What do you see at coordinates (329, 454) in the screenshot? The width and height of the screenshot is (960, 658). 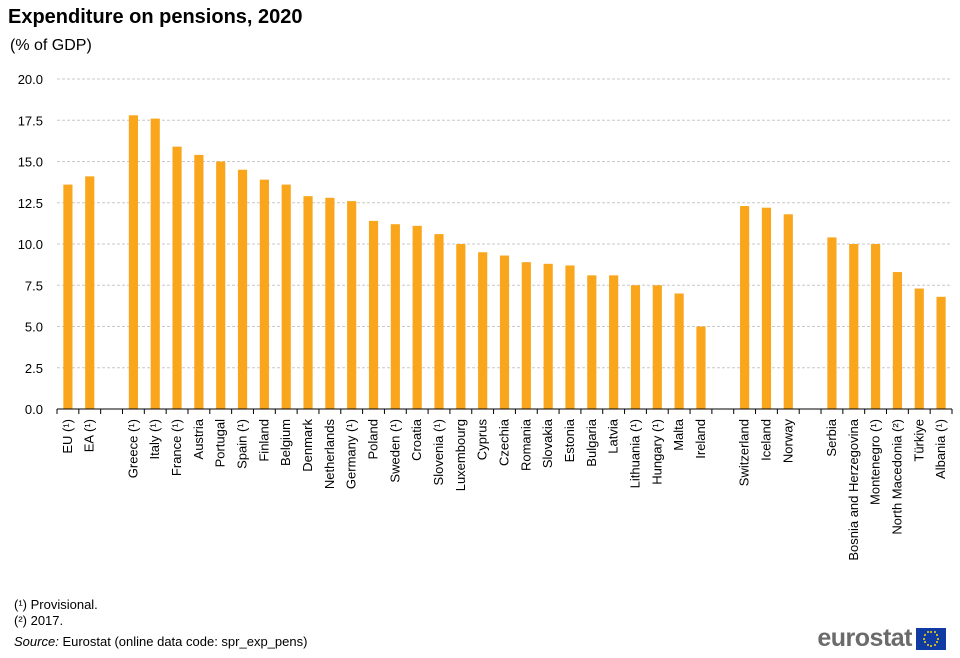 I see `x-tick-label: Netherlands` at bounding box center [329, 454].